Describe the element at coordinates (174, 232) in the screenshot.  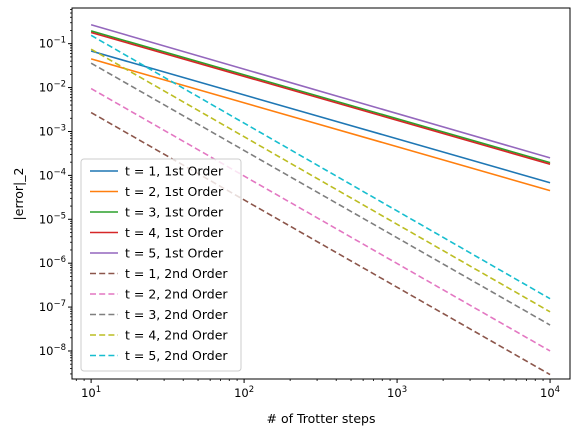
I see `legend-label: t = 4, 1st Order` at that location.